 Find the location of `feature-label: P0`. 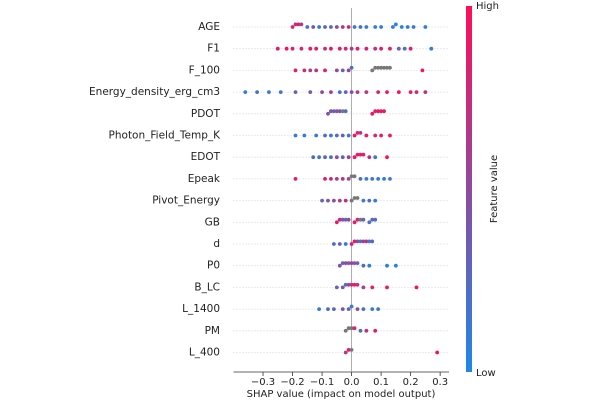

feature-label: P0 is located at coordinates (213, 266).